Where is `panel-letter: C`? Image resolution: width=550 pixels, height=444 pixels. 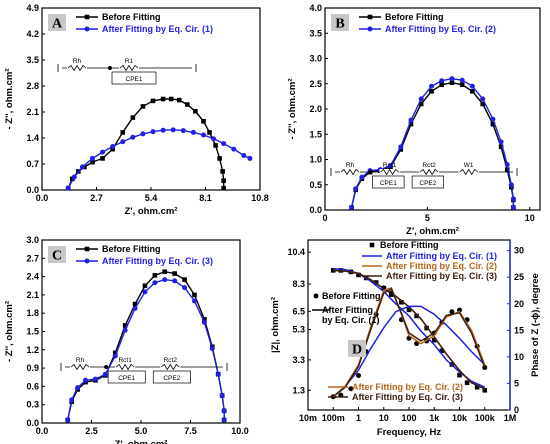 panel-letter: C is located at coordinates (57, 256).